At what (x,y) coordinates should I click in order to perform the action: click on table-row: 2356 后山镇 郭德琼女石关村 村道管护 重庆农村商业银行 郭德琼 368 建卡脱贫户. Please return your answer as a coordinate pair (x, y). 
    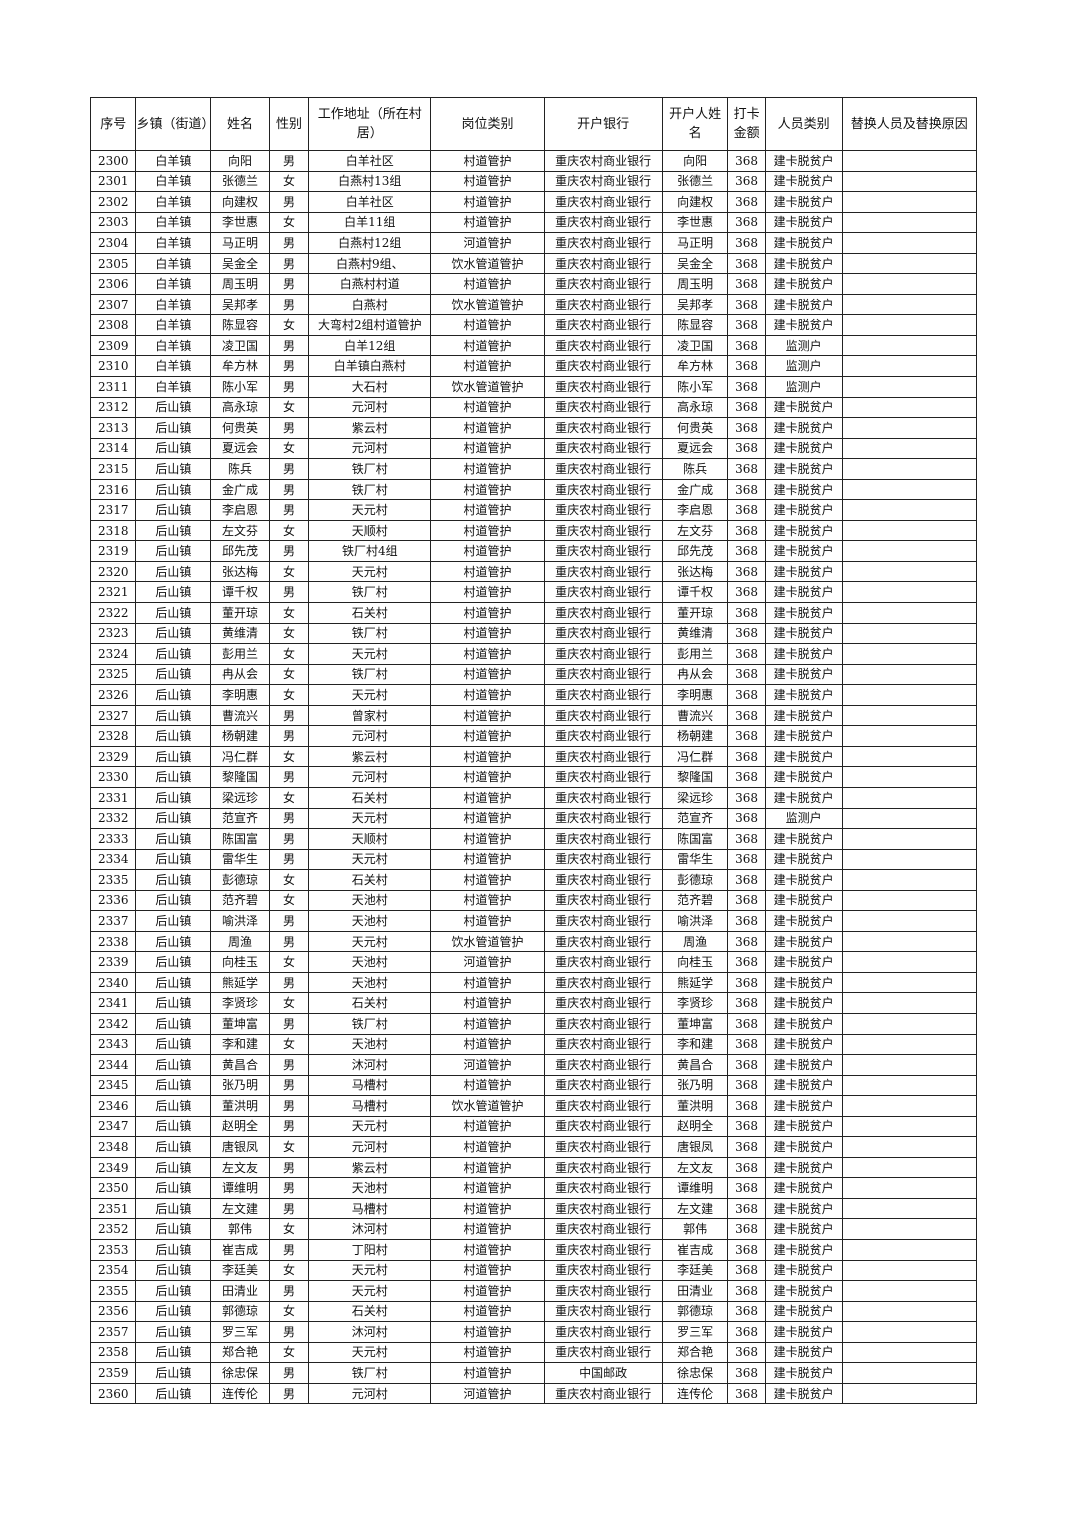
    Looking at the image, I should click on (533, 1311).